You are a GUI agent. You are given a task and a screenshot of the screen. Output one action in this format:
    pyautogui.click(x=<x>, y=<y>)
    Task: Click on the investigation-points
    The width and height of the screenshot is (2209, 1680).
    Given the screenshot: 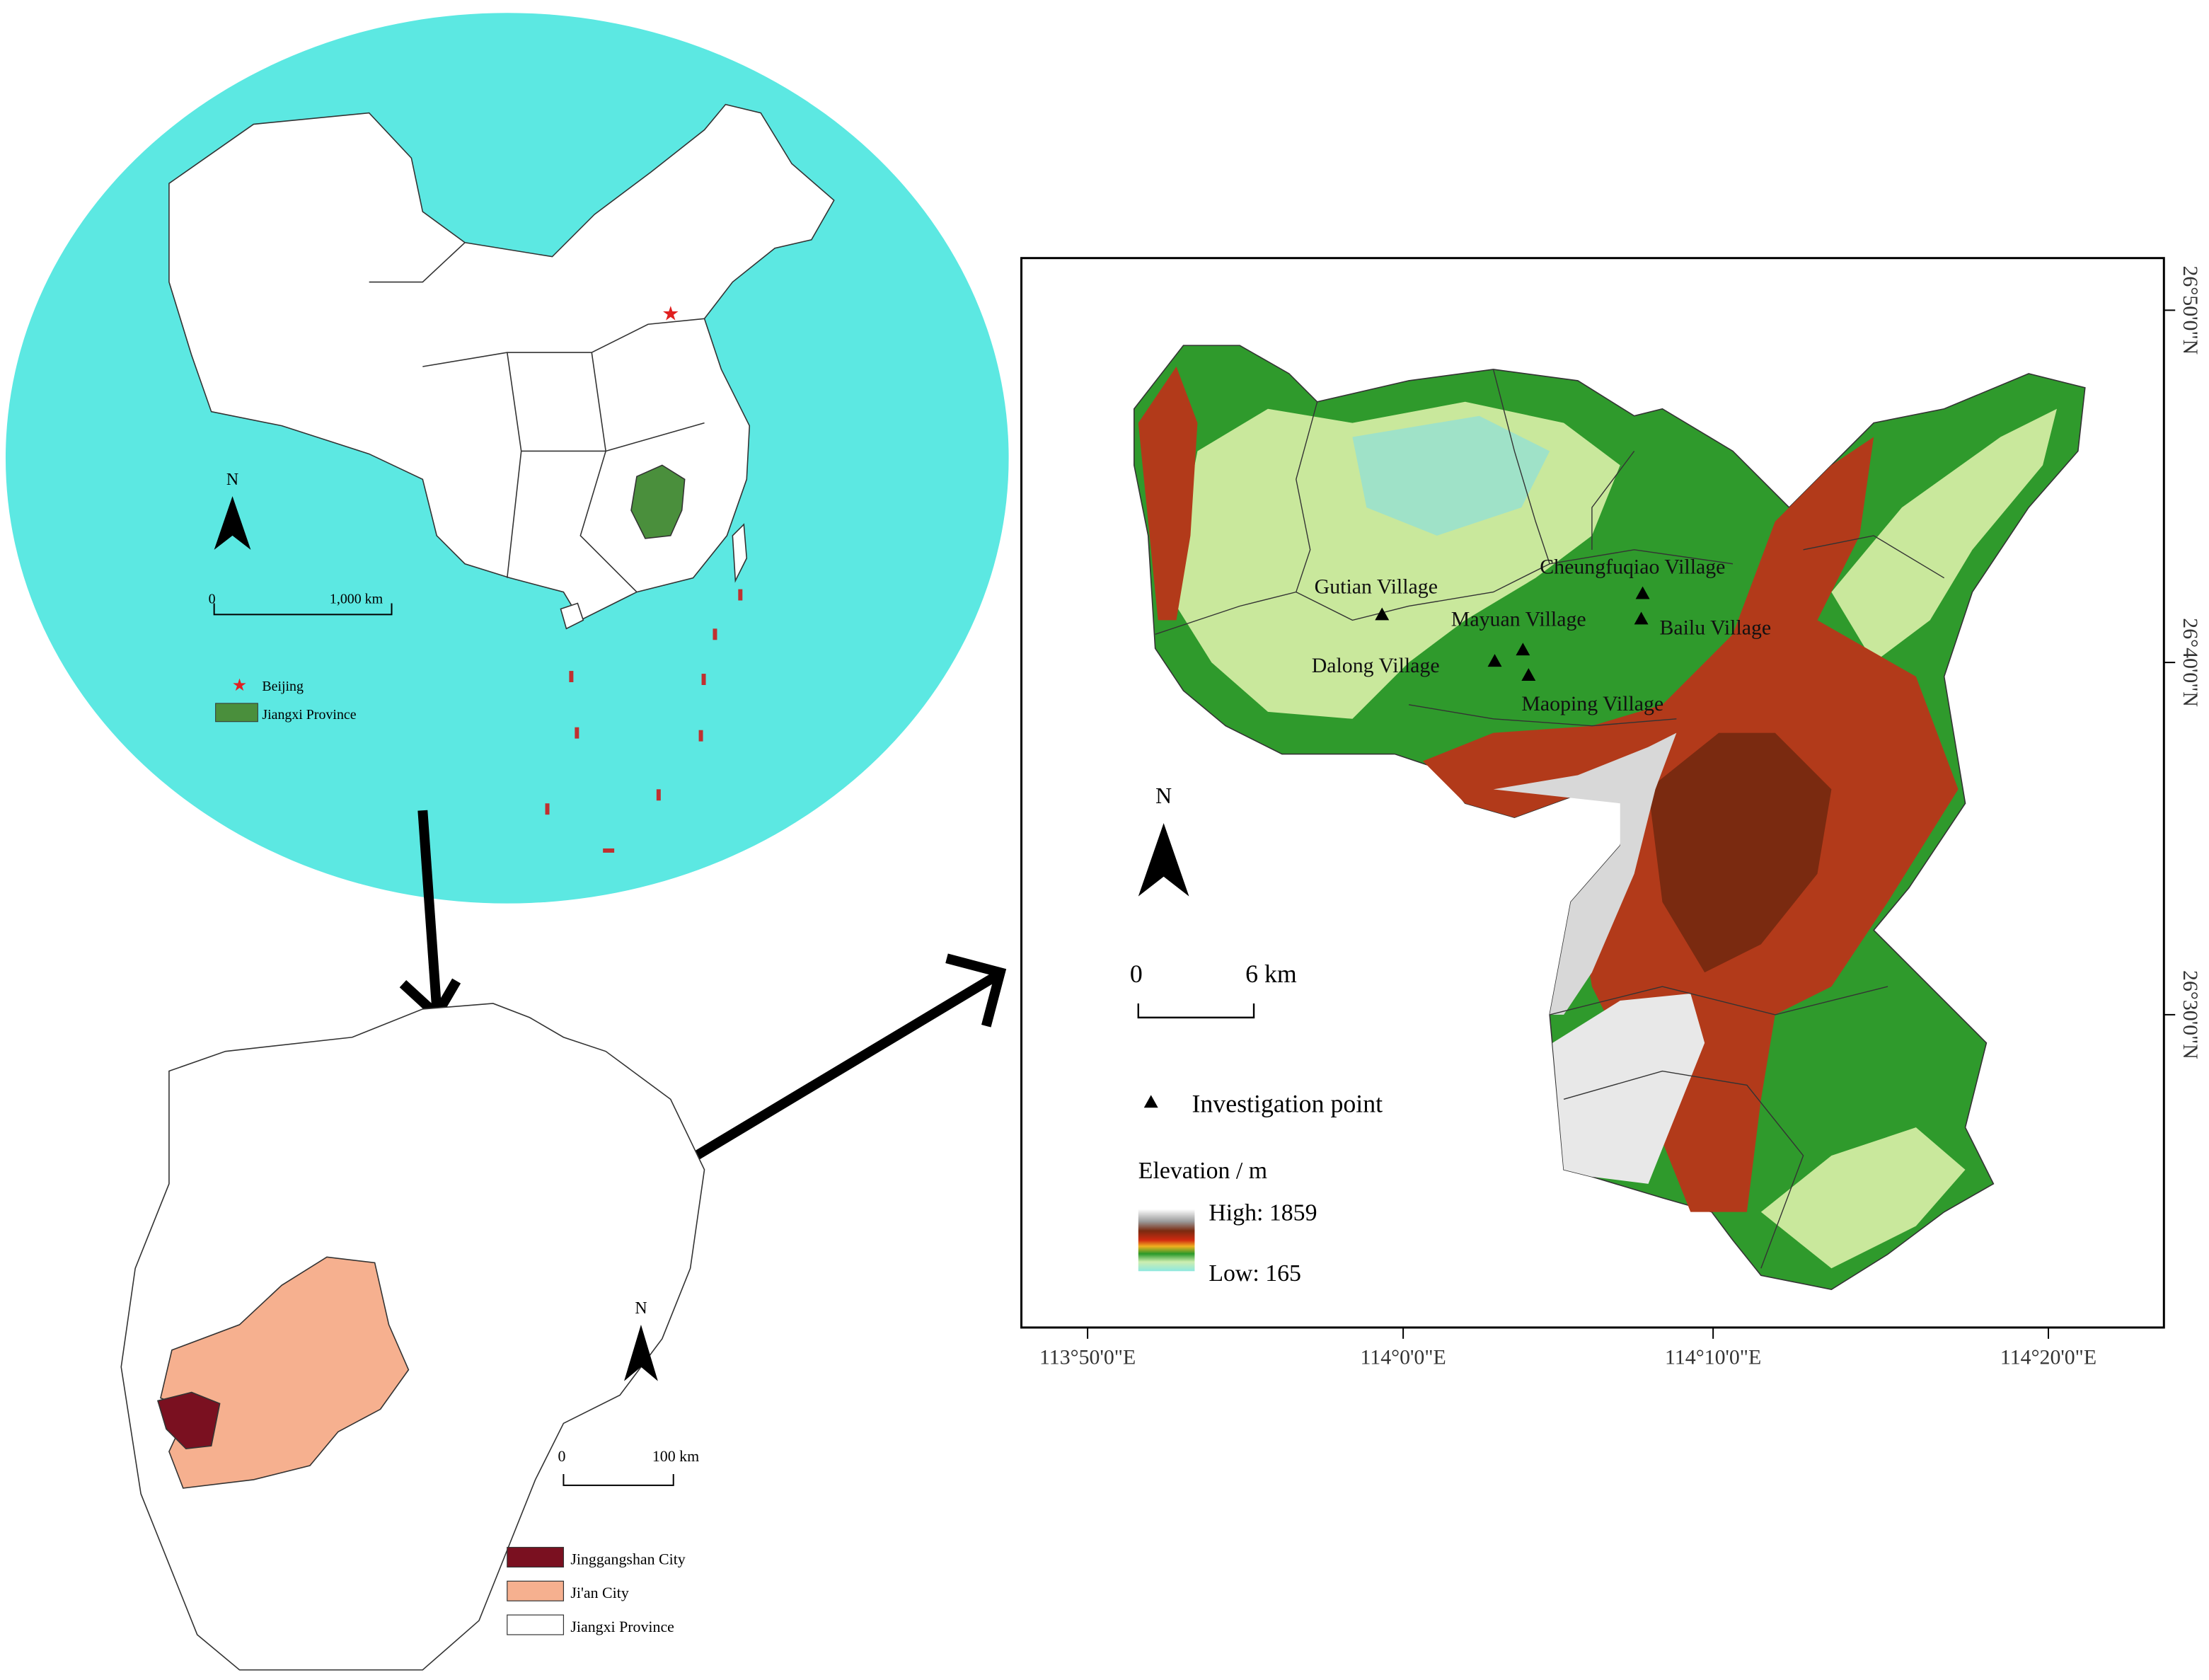 What is the action you would take?
    pyautogui.click(x=1512, y=634)
    